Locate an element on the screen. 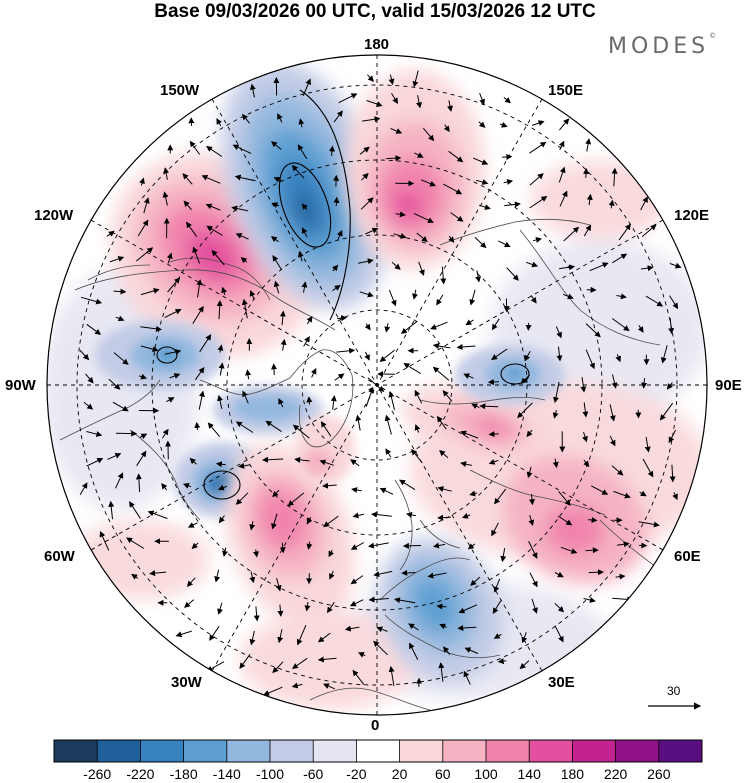 This screenshot has width=750, height=783. anomaly-positive-kara is located at coordinates (480, 425).